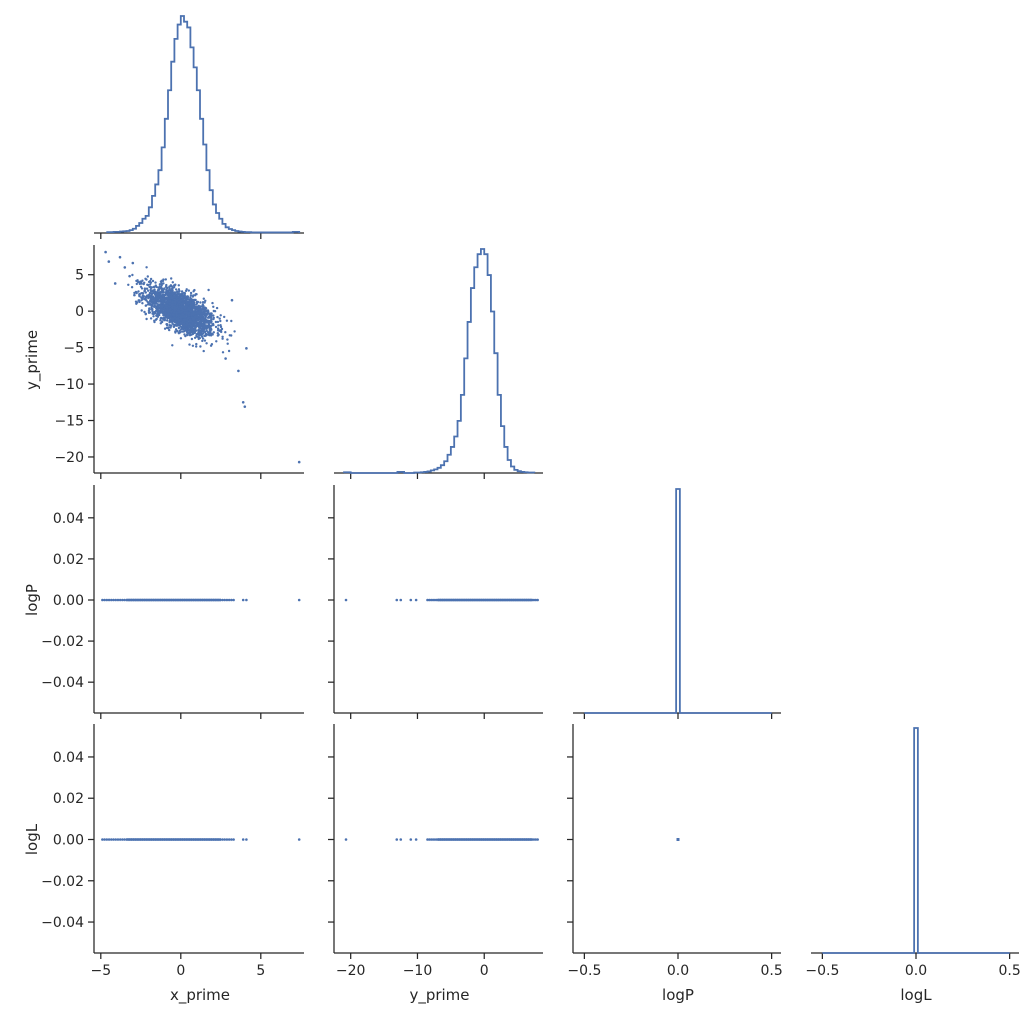 Image resolution: width=1031 pixels, height=1013 pixels. I want to click on y-tick-label: −0.02, so click(62, 882).